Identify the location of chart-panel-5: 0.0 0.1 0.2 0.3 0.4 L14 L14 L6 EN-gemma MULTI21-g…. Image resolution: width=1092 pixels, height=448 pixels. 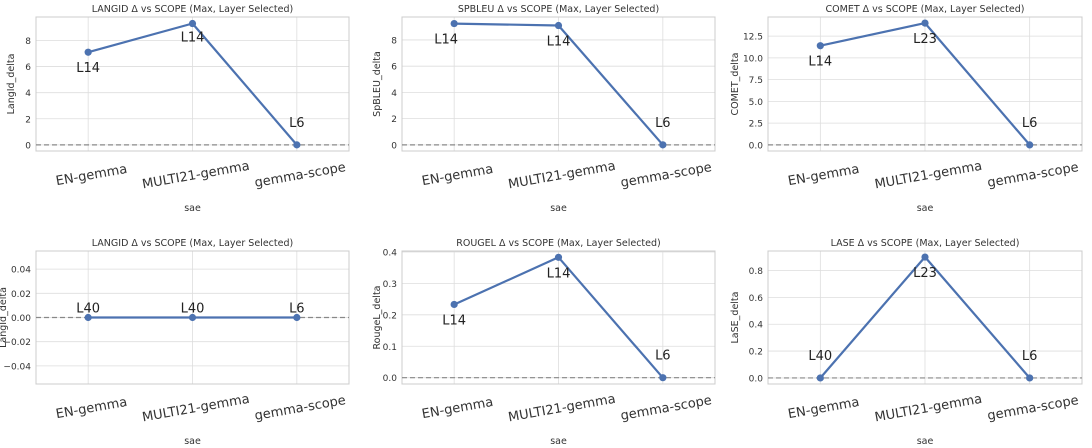
(544, 342).